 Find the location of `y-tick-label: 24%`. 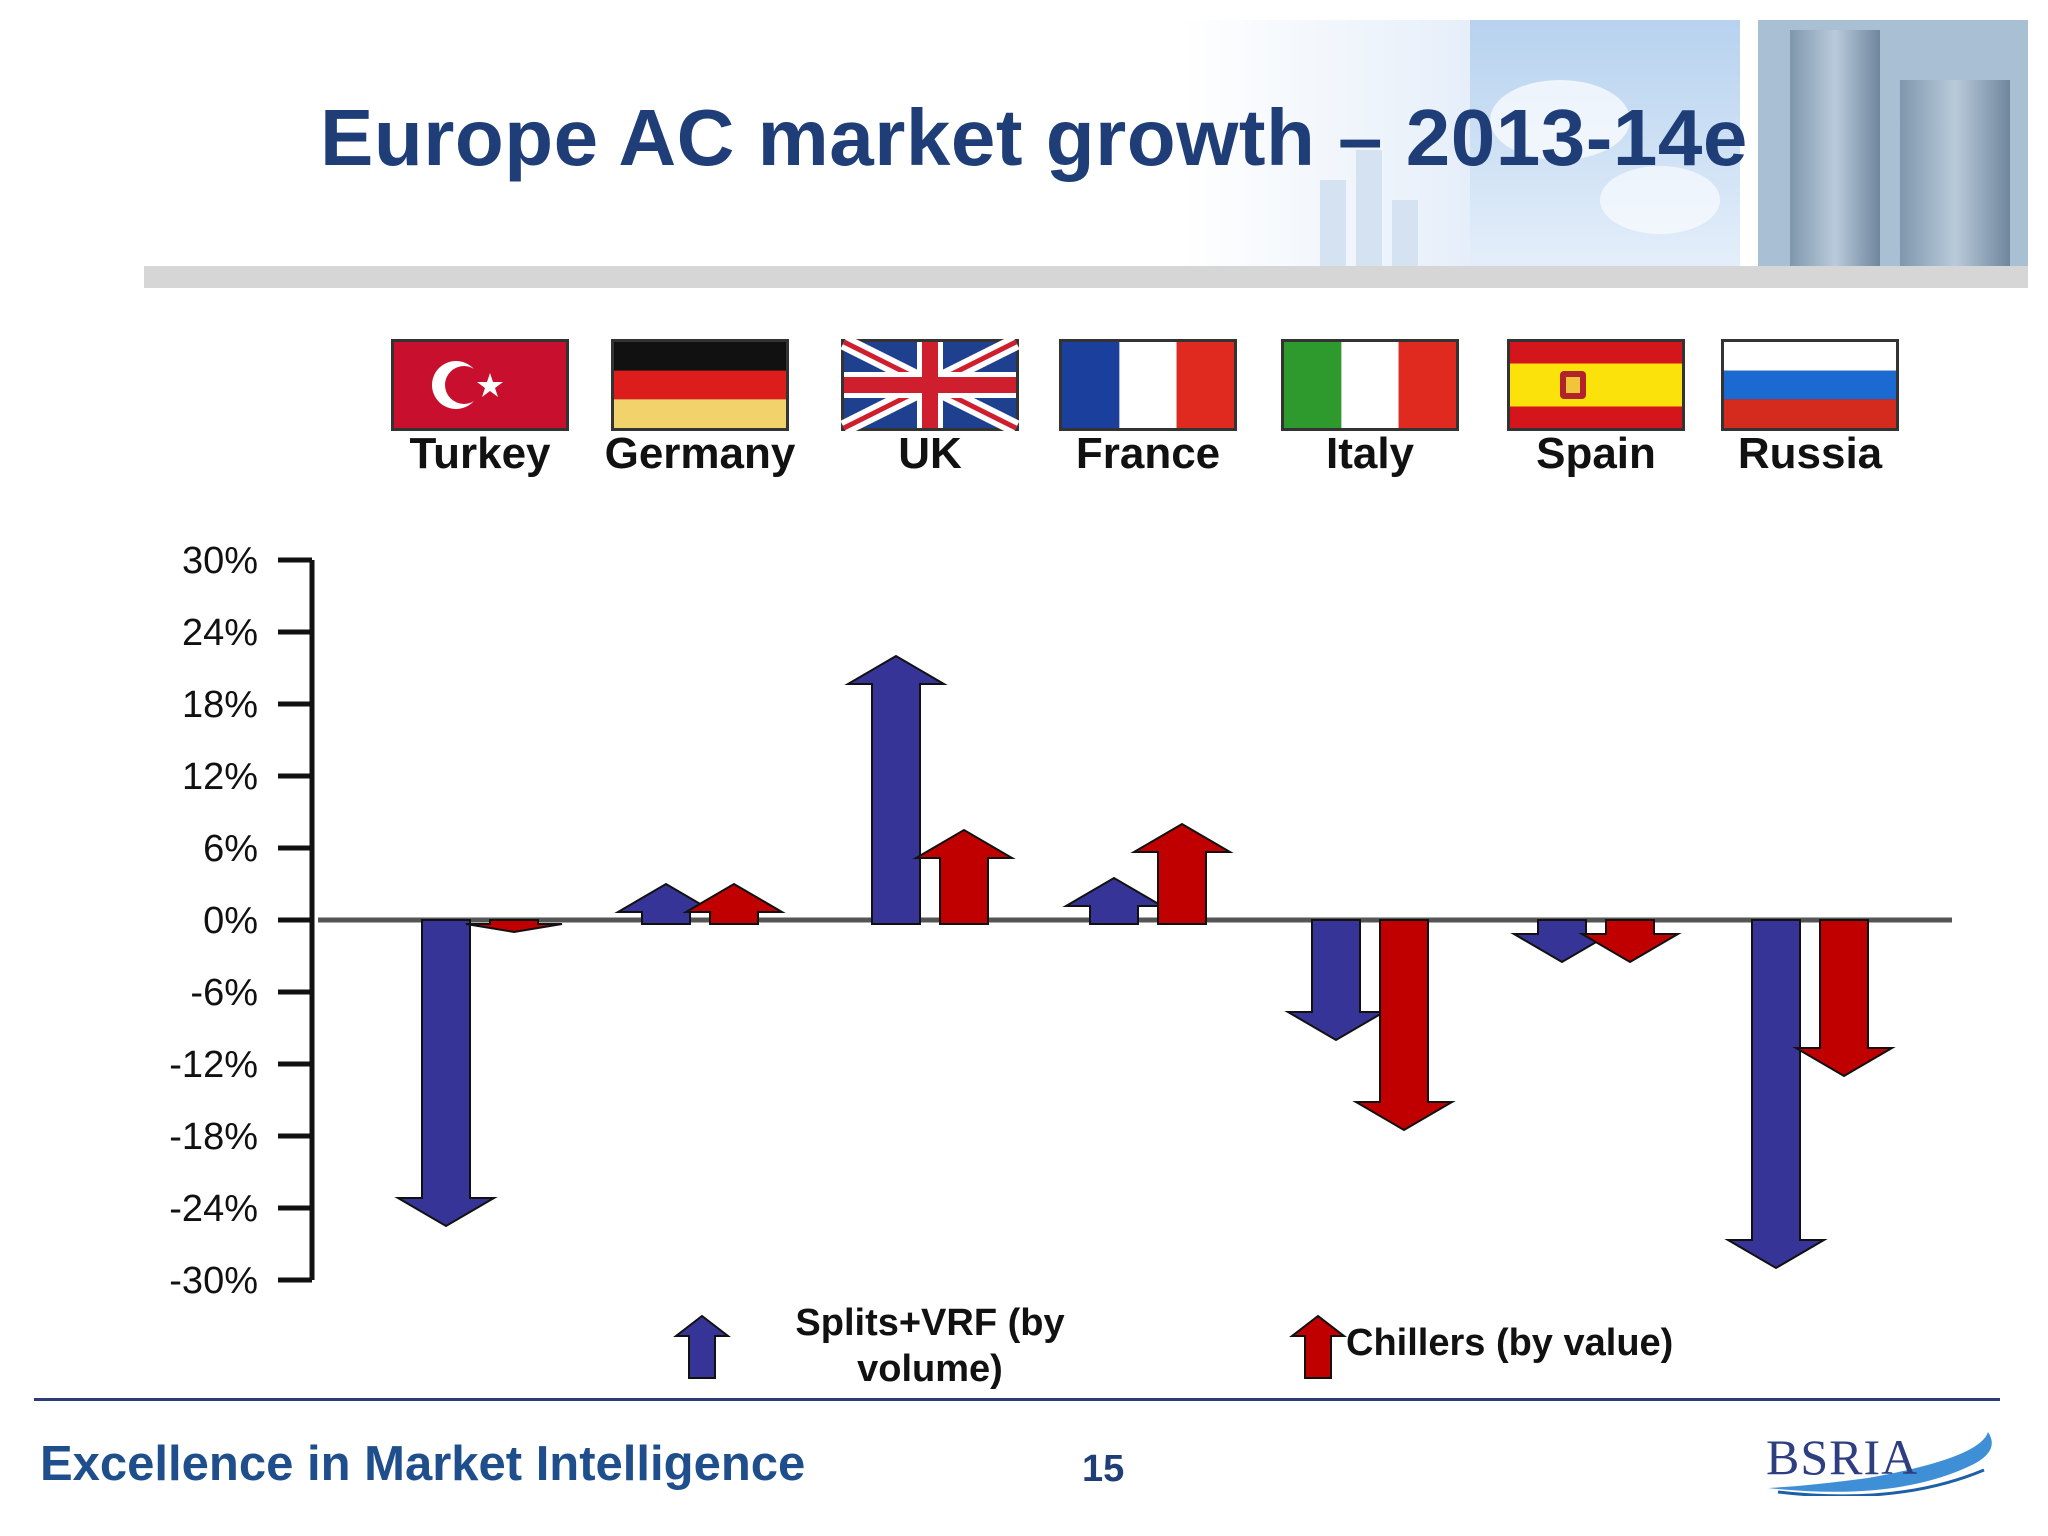

y-tick-label: 24% is located at coordinates (220, 633).